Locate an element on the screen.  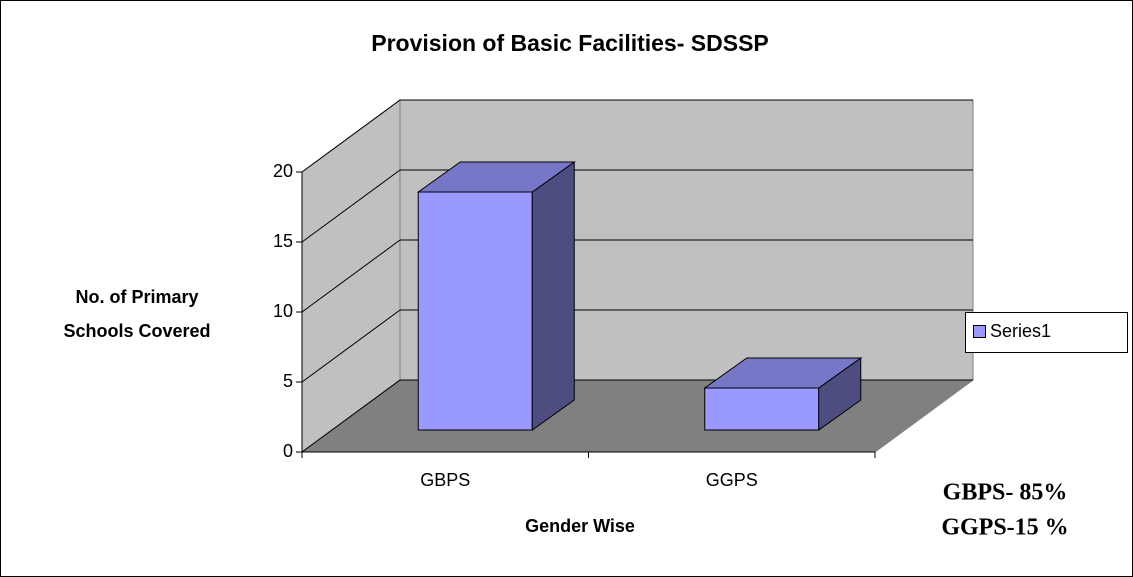
chart-title: Provision of Basic Facilities- SDSSP is located at coordinates (570, 43).